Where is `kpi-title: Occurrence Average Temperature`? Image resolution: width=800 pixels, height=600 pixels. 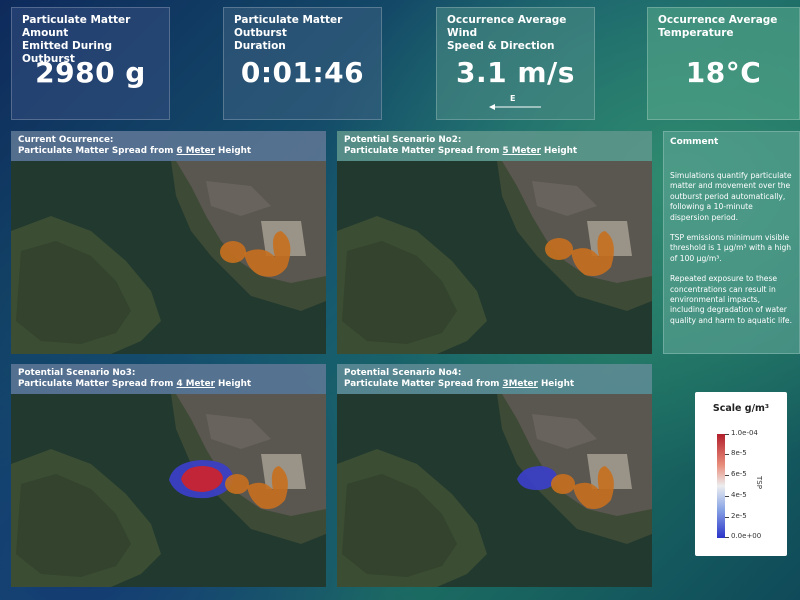 kpi-title: Occurrence Average Temperature is located at coordinates (718, 26).